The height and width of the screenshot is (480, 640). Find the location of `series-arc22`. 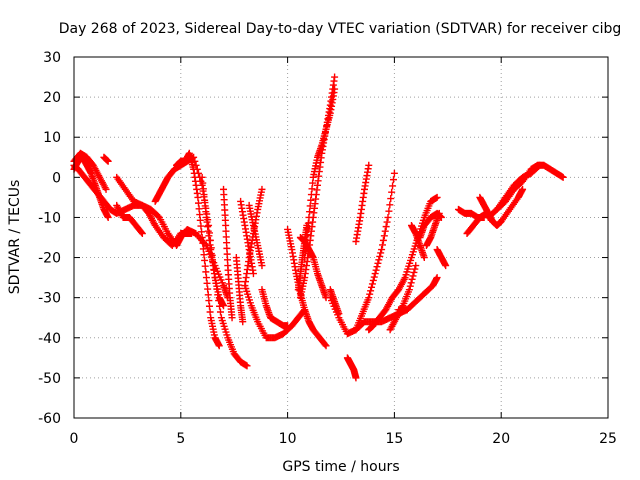

series-arc22 is located at coordinates (351, 368).